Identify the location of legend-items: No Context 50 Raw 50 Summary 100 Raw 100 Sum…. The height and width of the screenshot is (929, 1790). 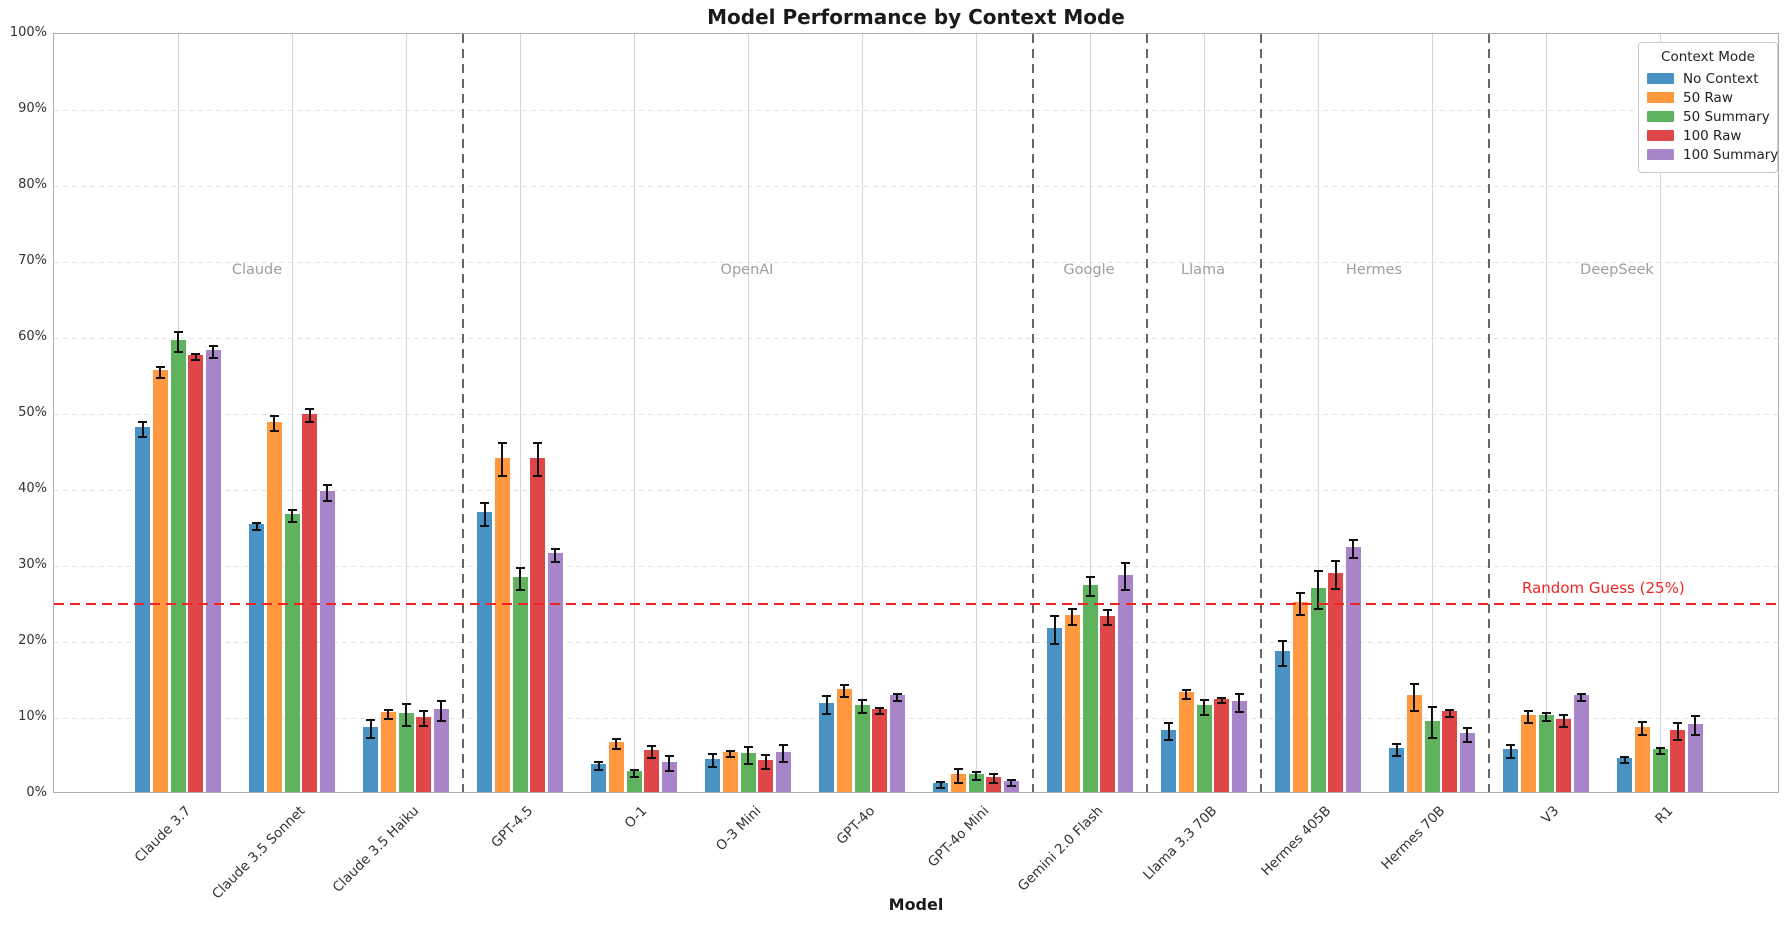
(1712, 116).